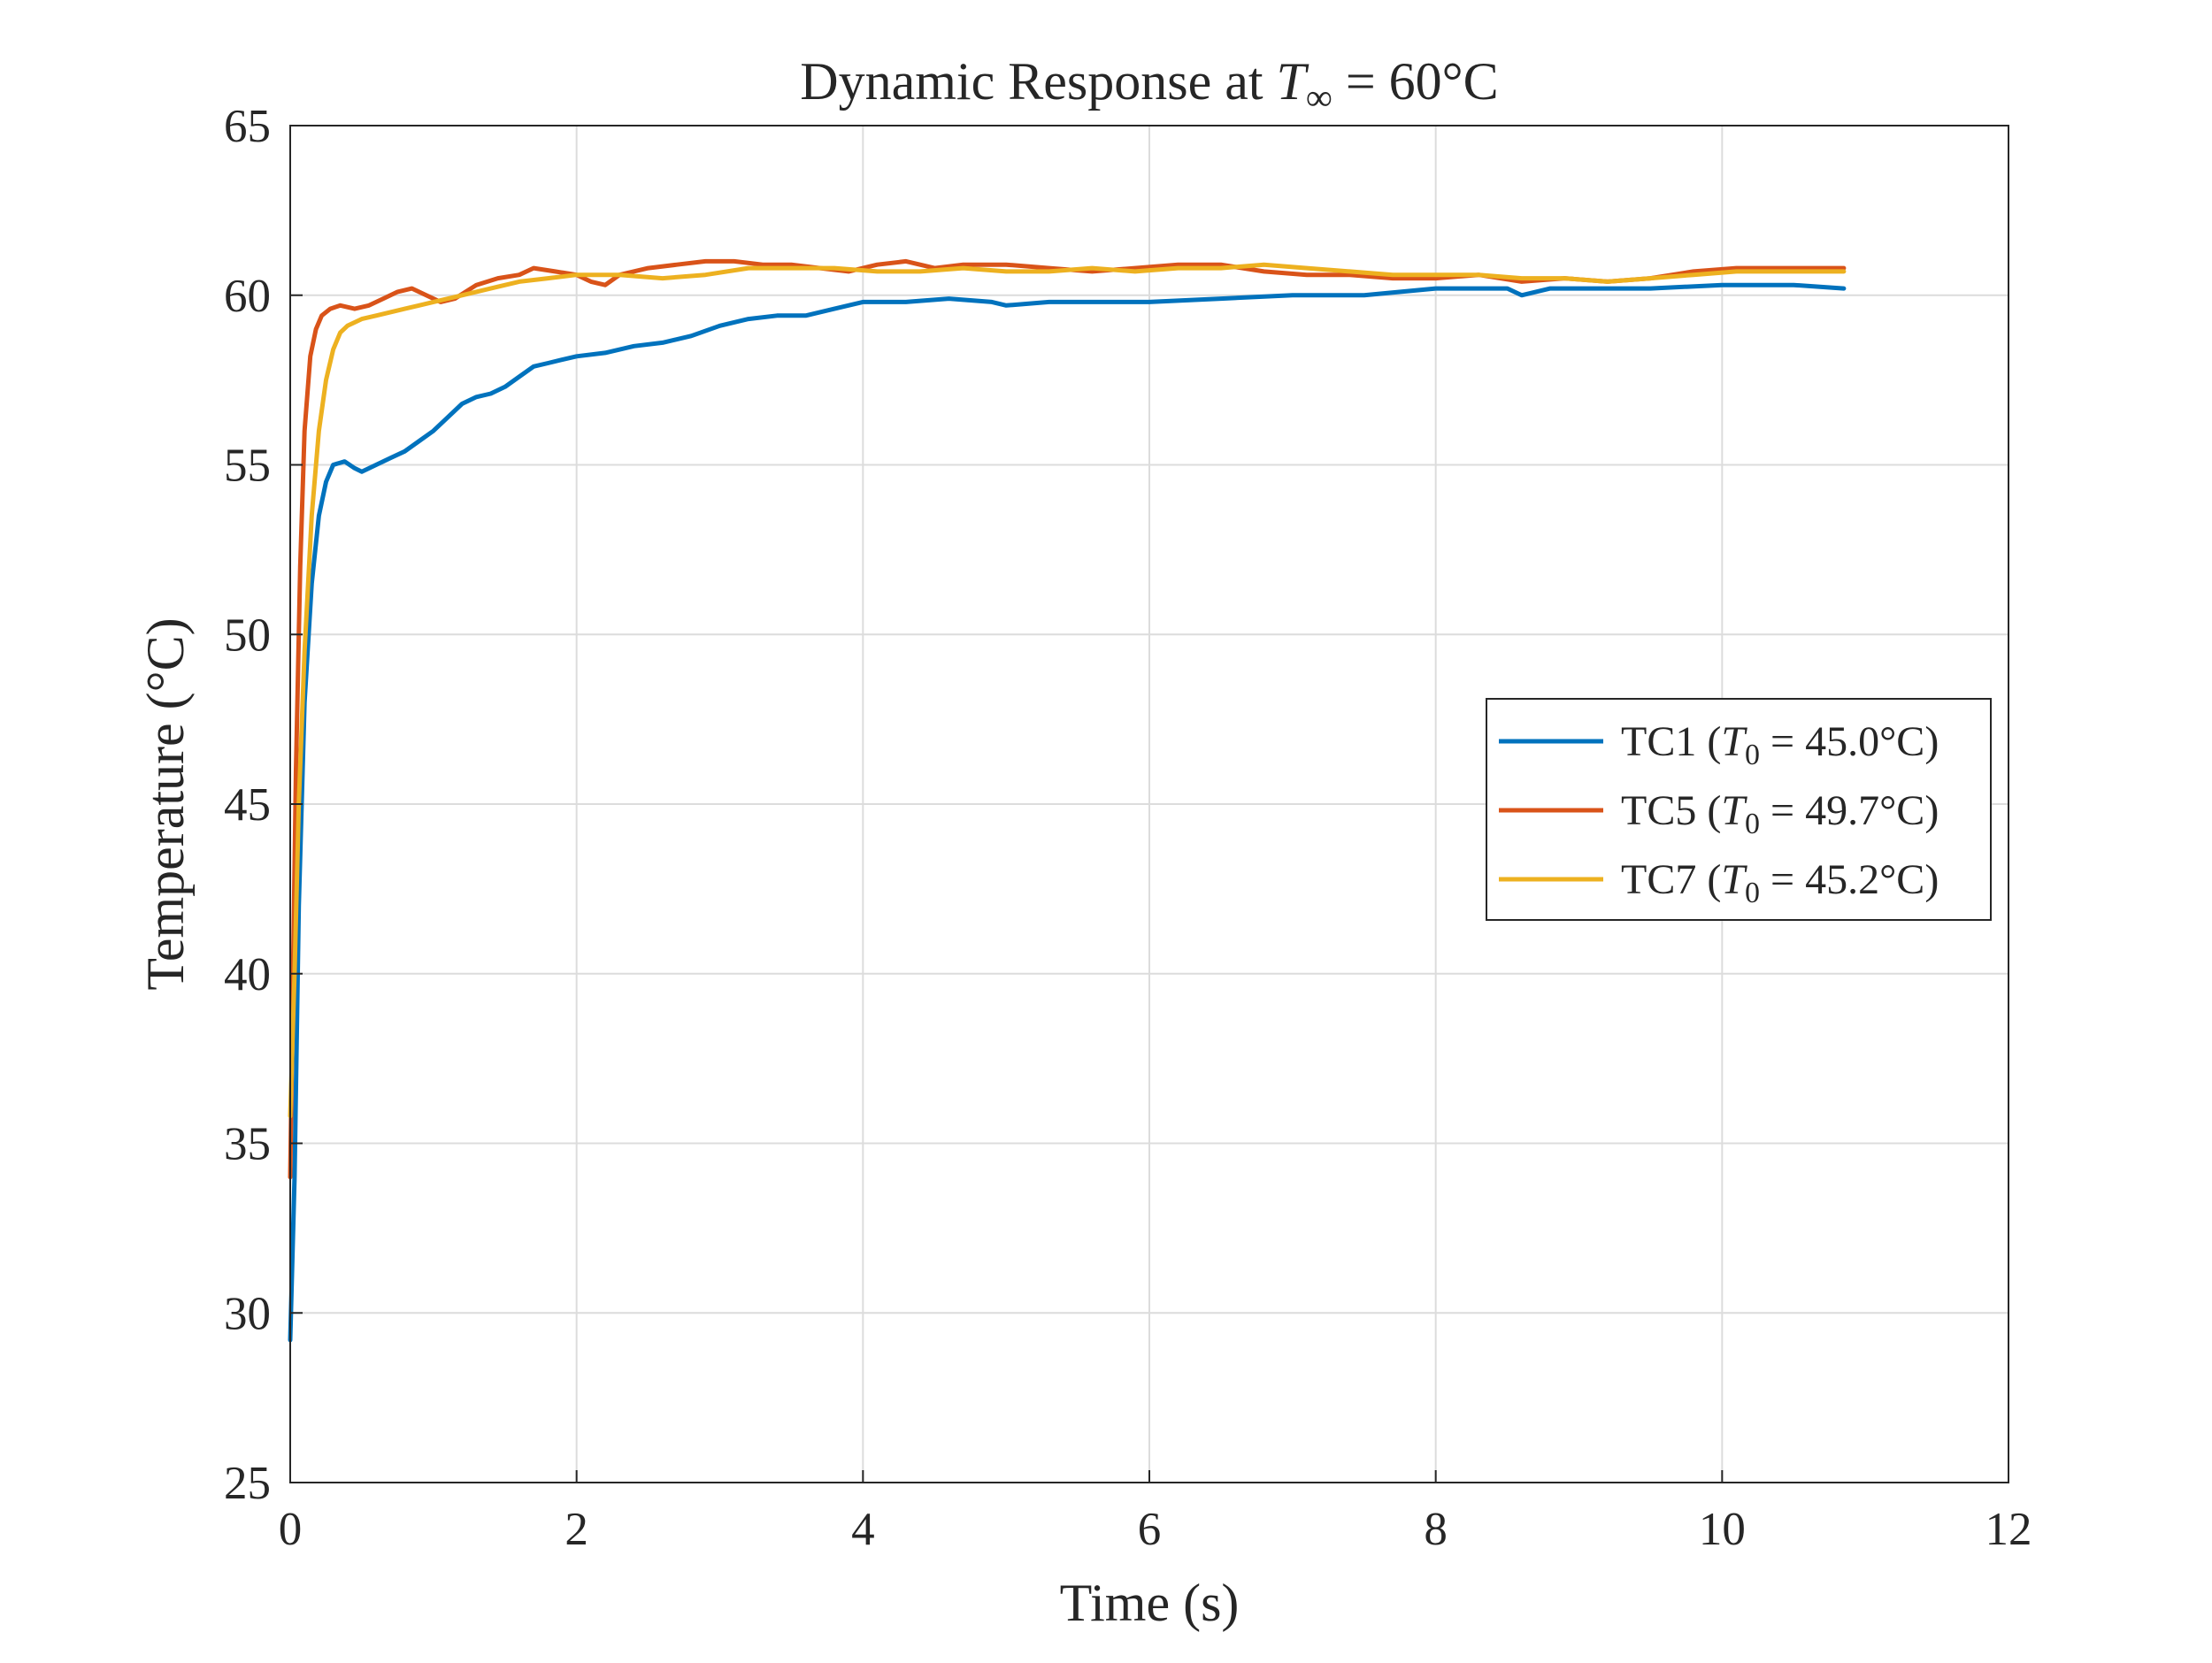 Image resolution: width=2212 pixels, height=1663 pixels. I want to click on y-tick-label: 30, so click(248, 1313).